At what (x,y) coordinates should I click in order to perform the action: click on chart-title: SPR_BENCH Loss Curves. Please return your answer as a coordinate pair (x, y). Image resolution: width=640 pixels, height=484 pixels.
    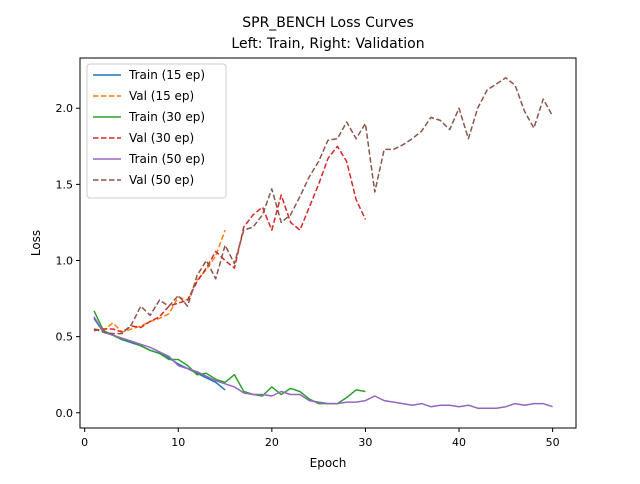
    Looking at the image, I should click on (328, 23).